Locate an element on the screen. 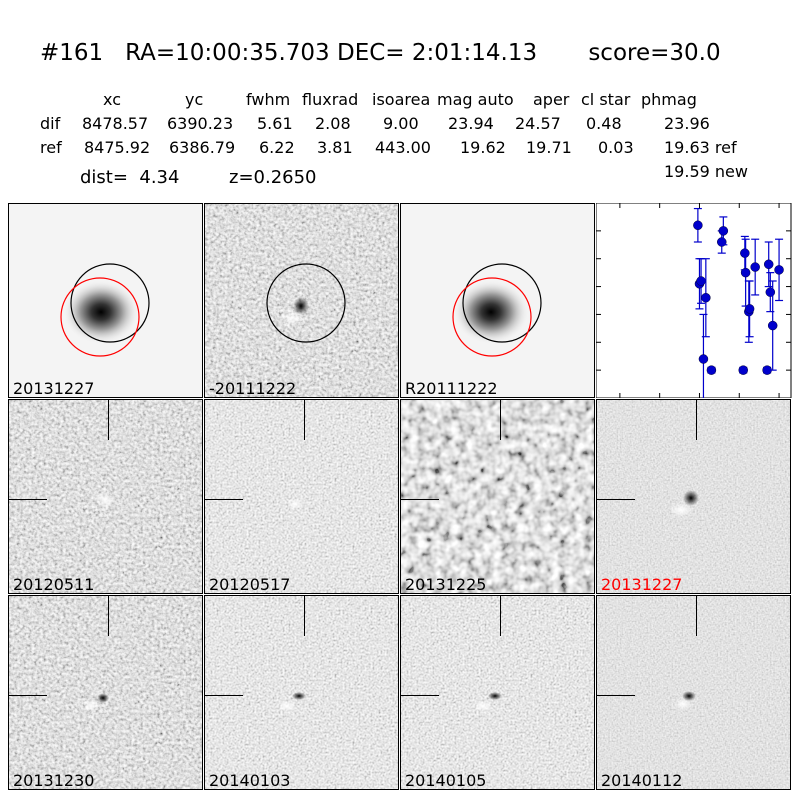 This screenshot has width=800, height=800. panel-label: 20120511 is located at coordinates (54, 584).